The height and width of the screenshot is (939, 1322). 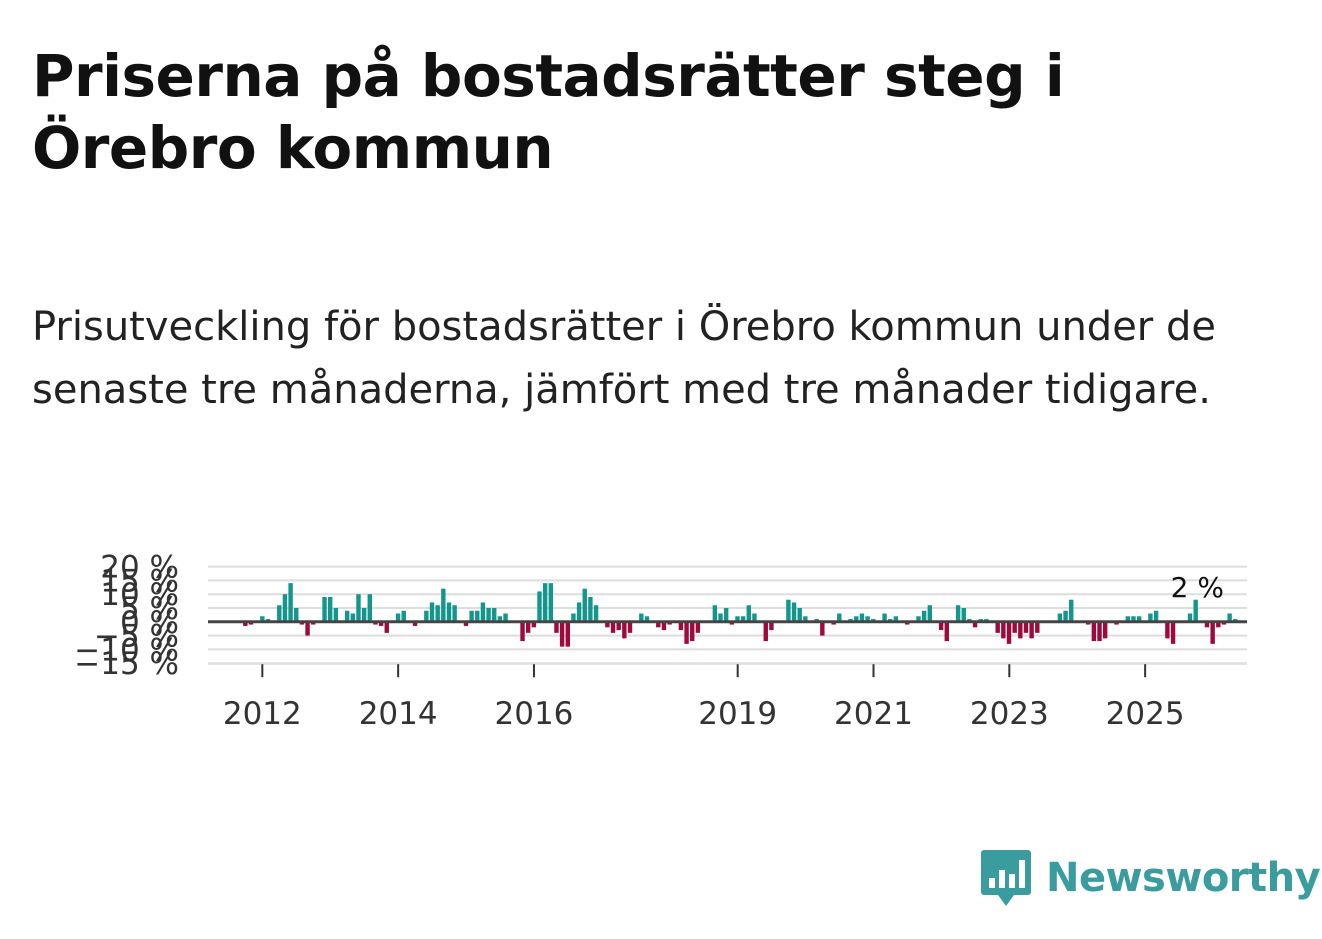 I want to click on newsworthy-logo-icon, so click(x=1006, y=878).